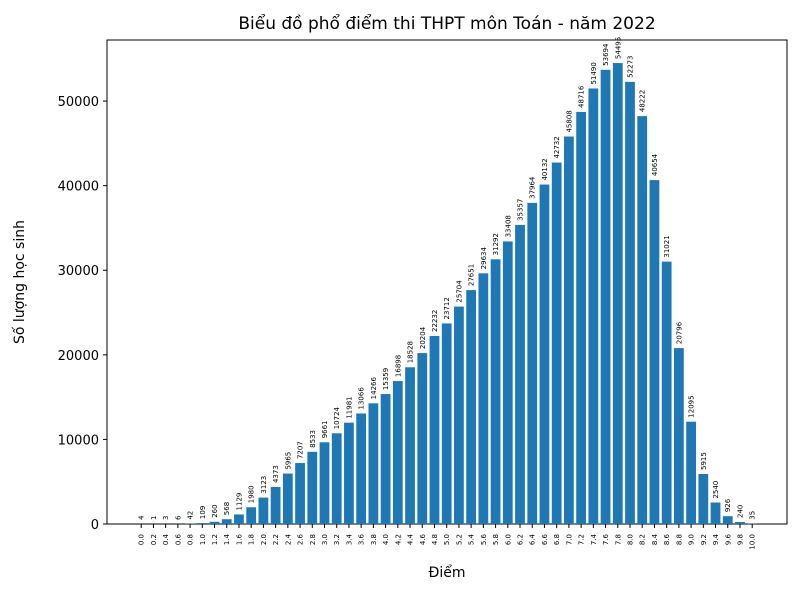 The image size is (800, 596). I want to click on data-label: 13066, so click(362, 398).